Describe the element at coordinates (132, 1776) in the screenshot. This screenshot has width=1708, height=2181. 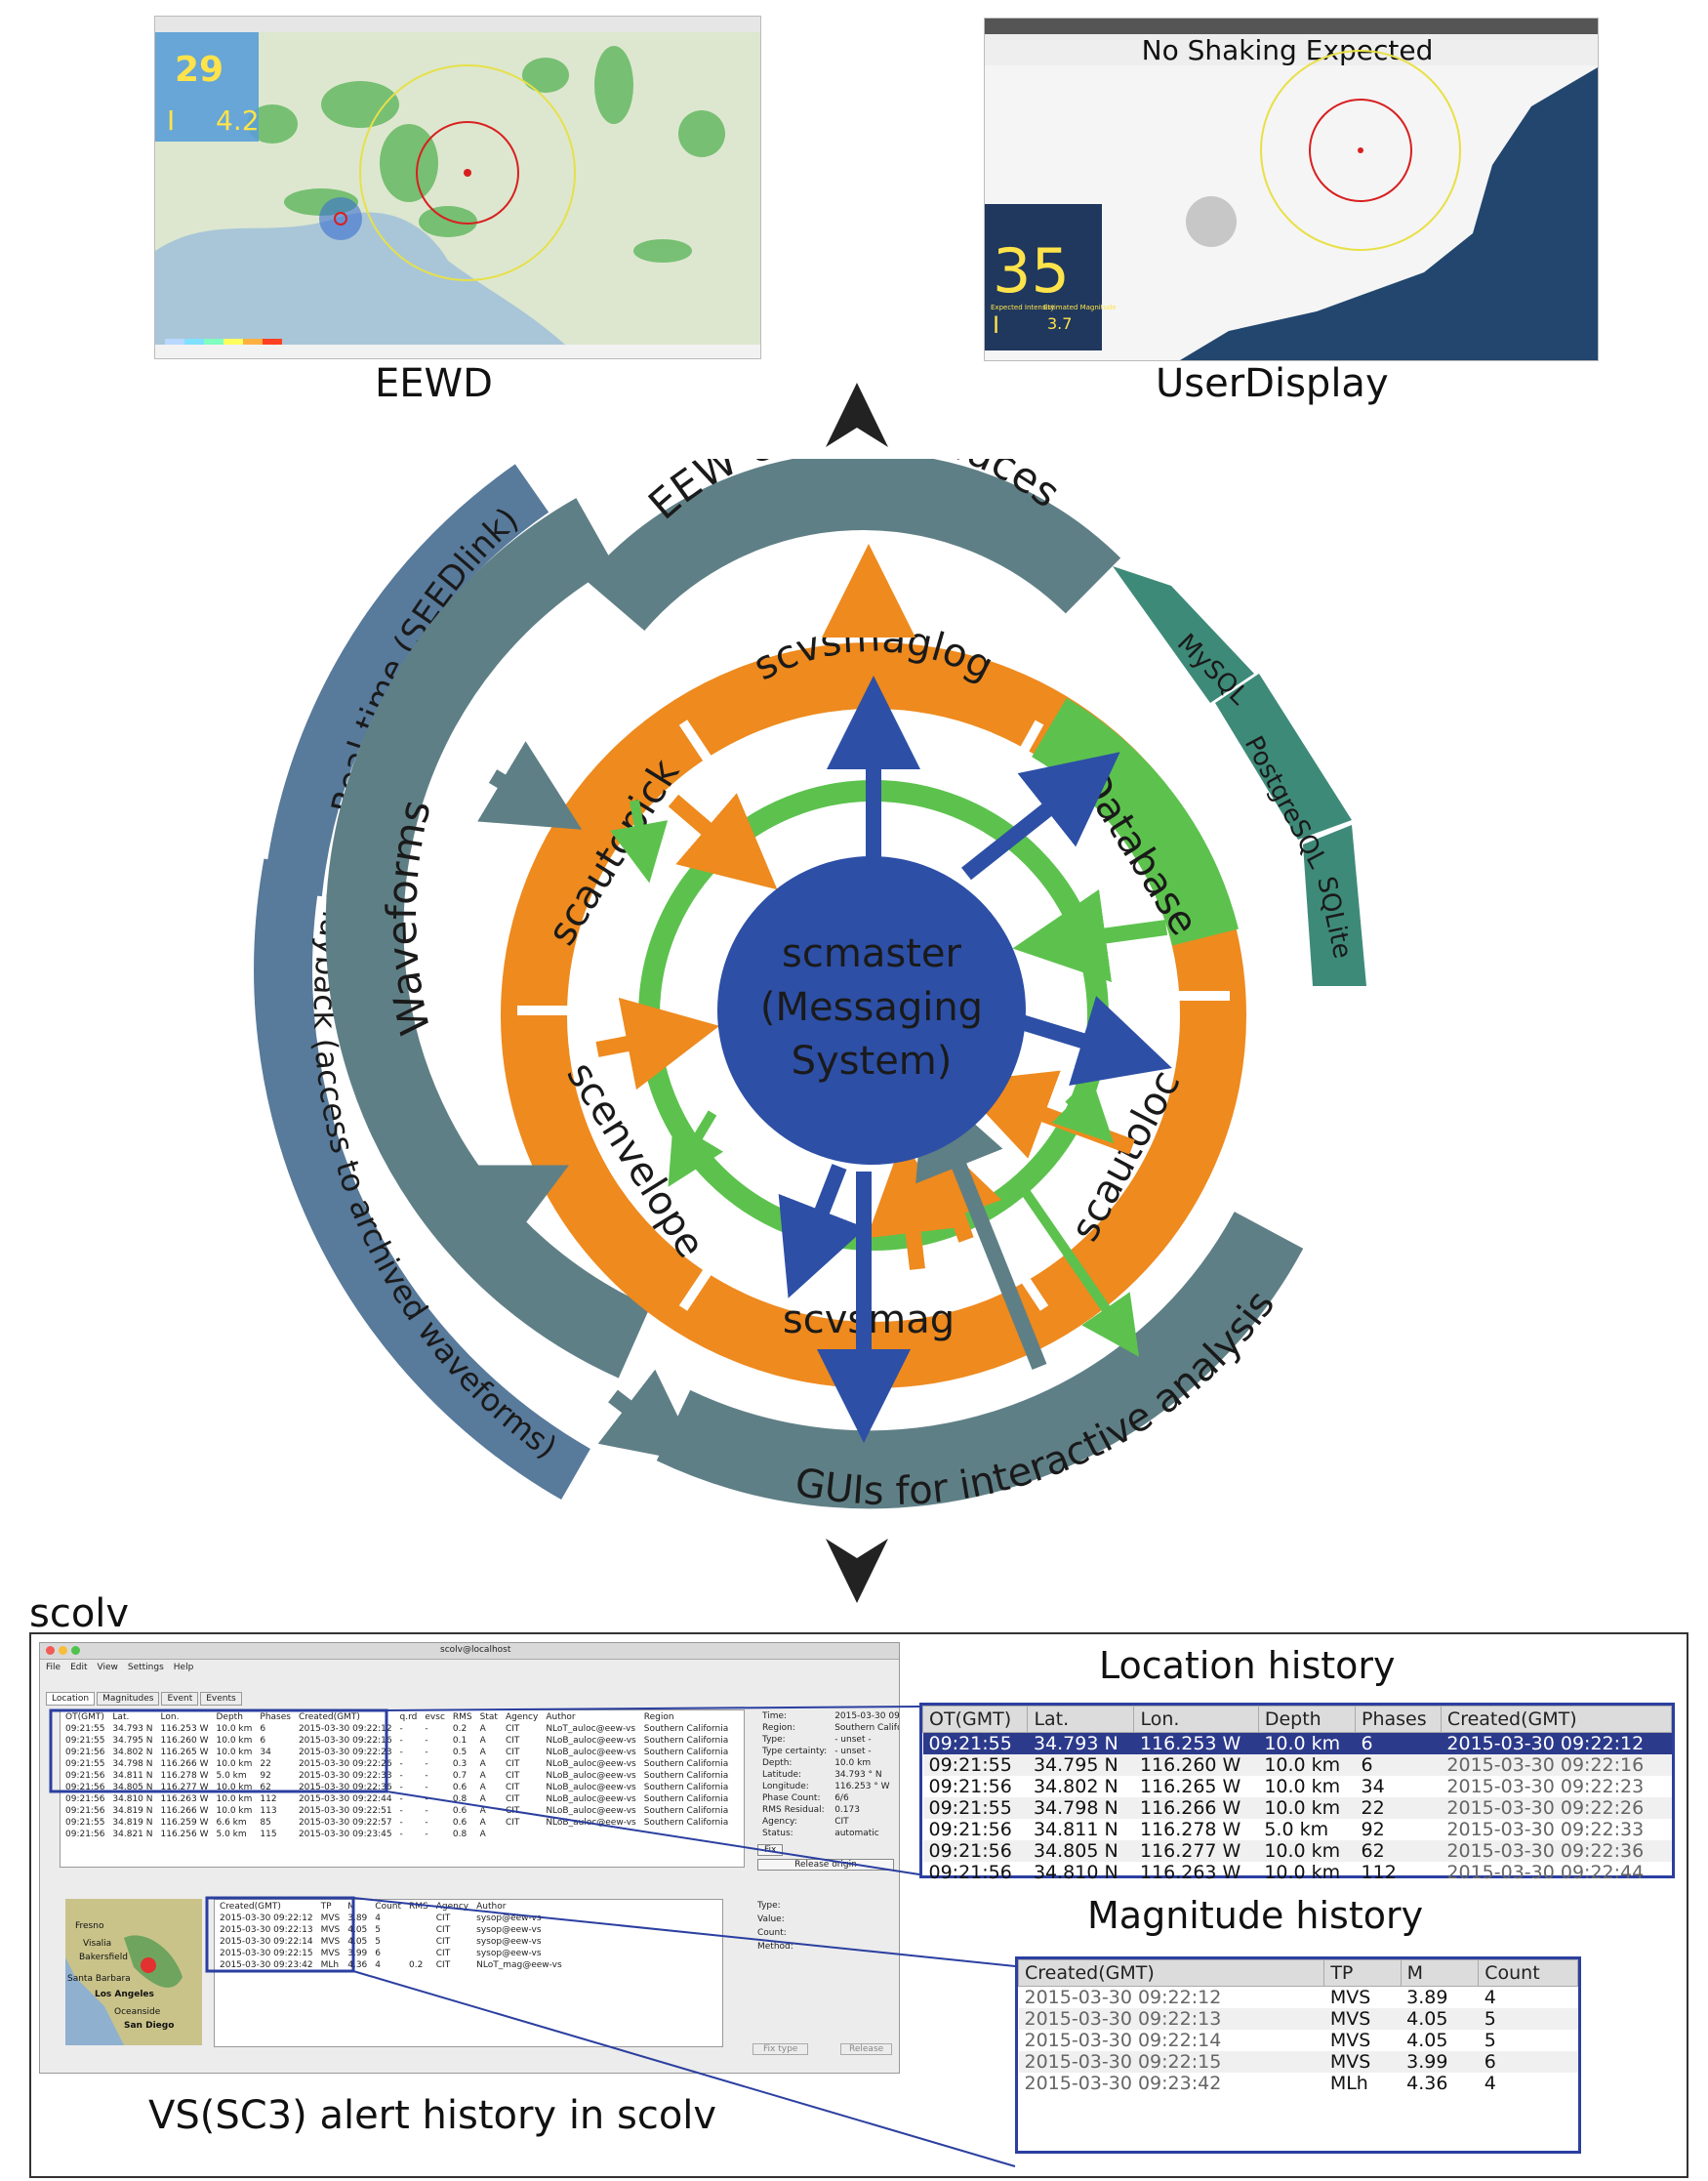
I see `table-cell: 34.811 N` at that location.